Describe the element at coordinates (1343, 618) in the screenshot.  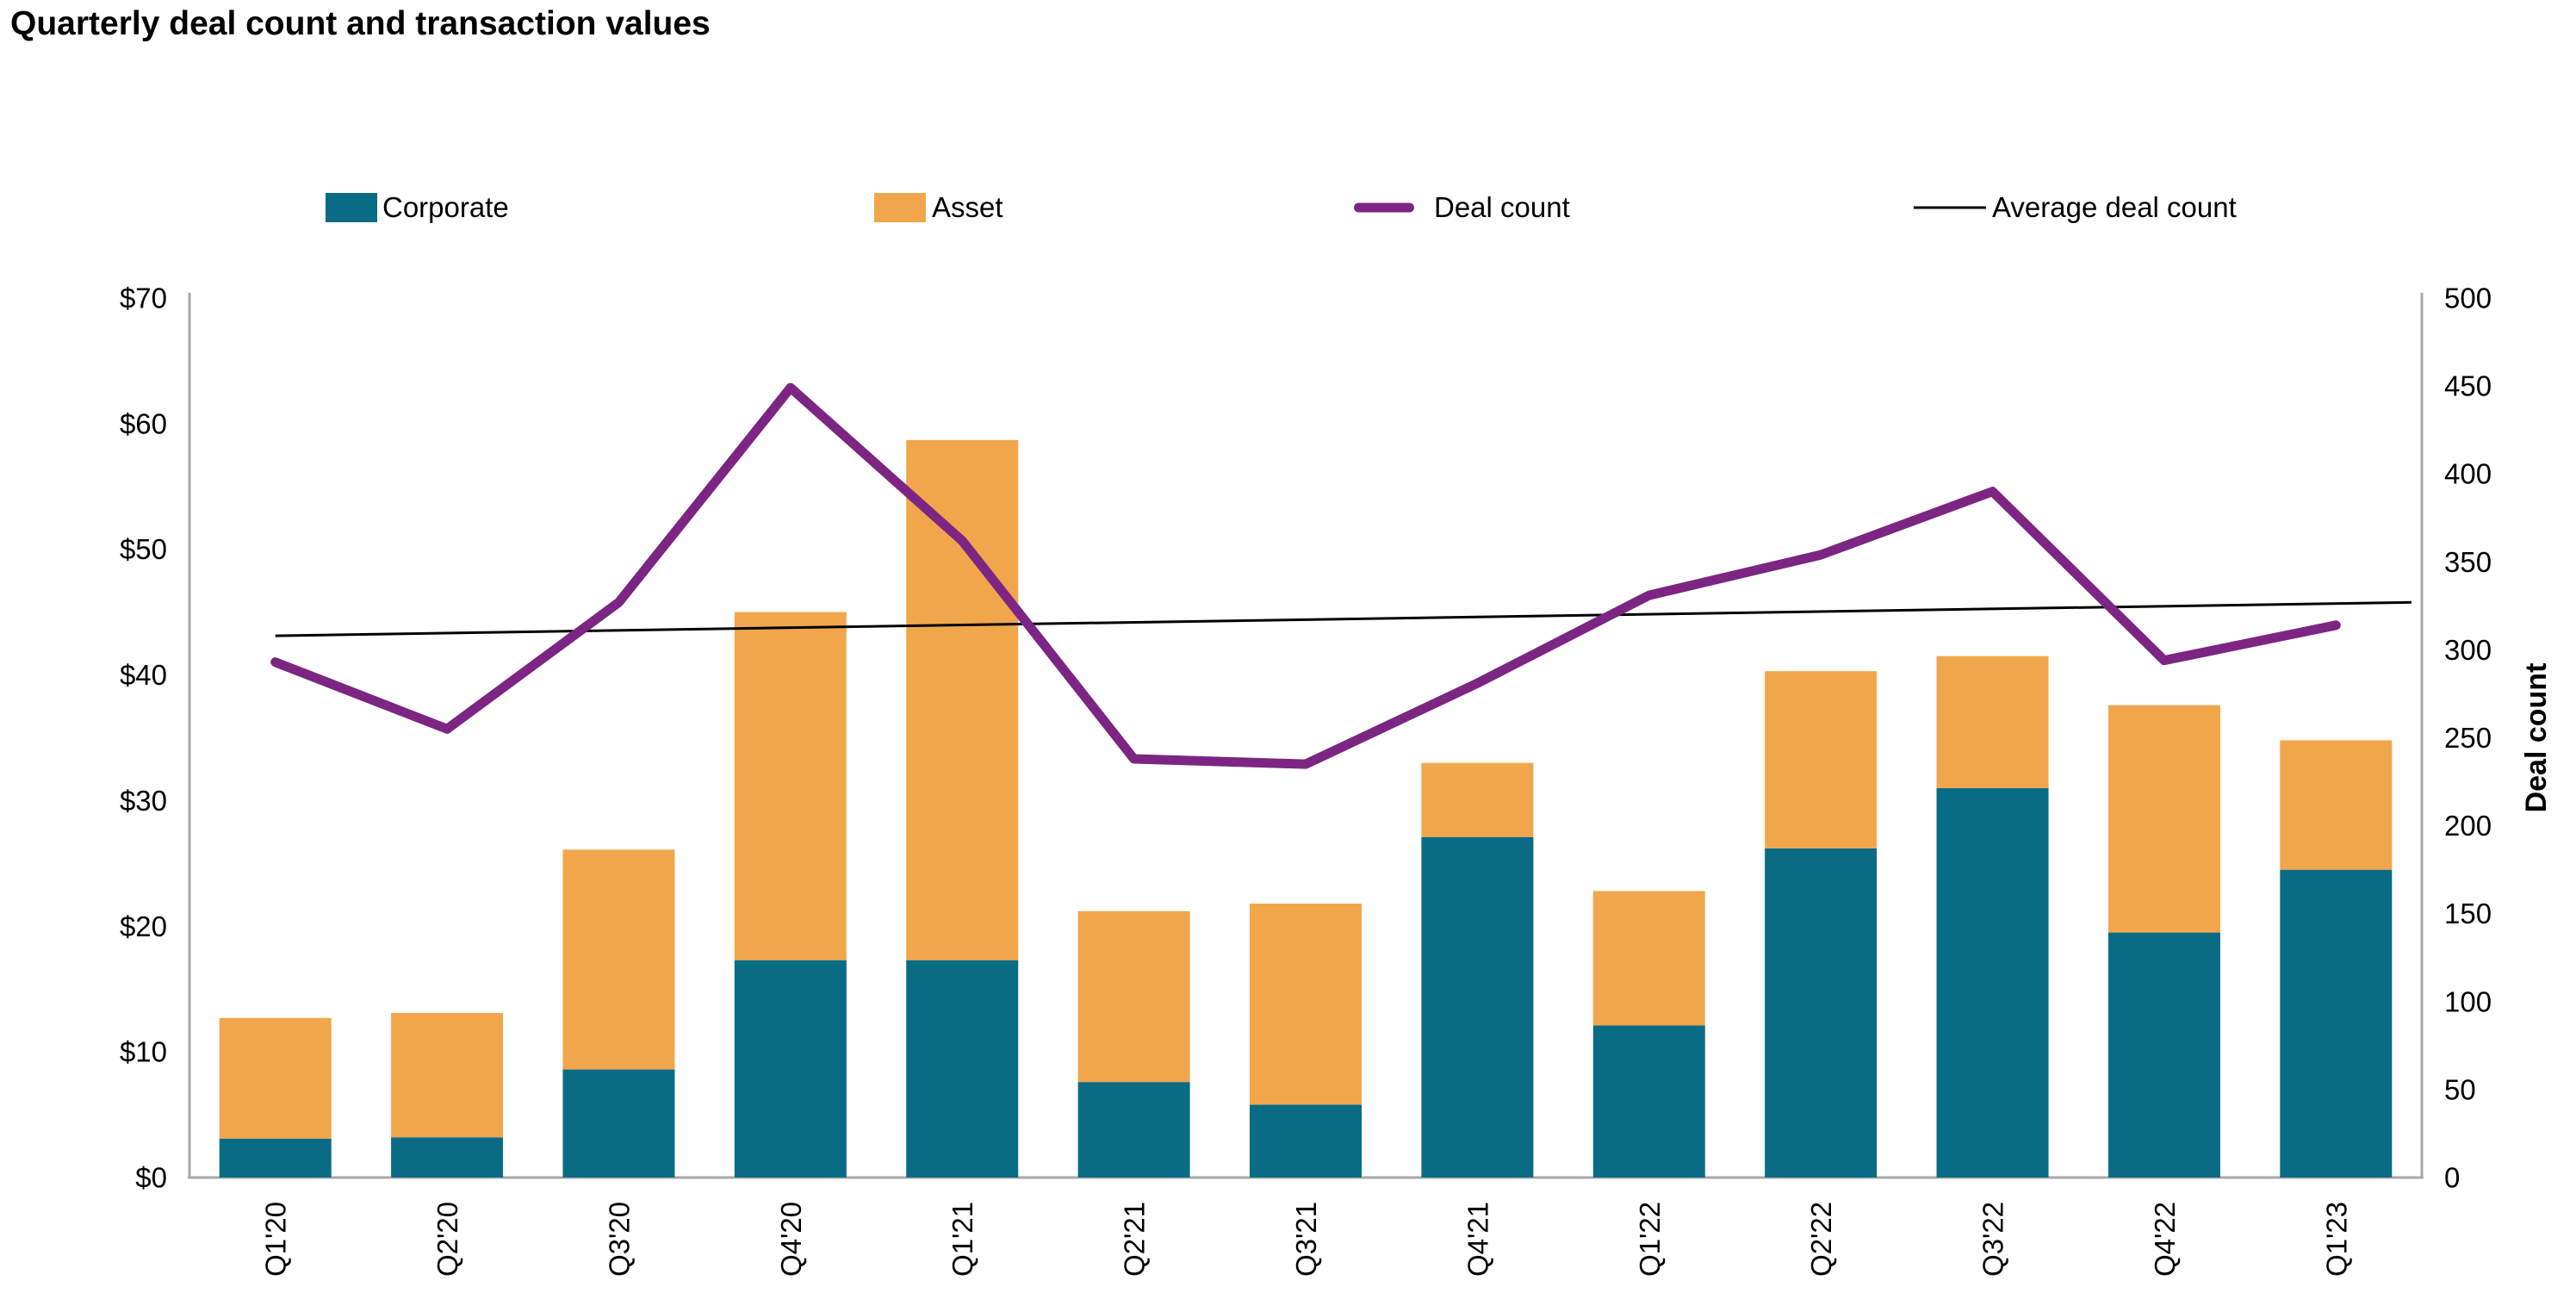
I see `average-deal-count-line` at that location.